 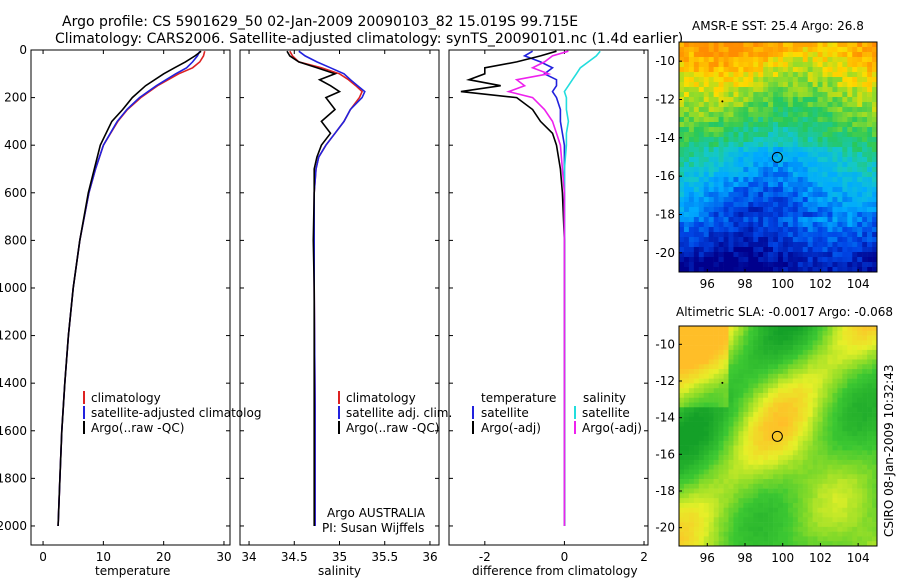 I want to click on series-line-climatology, so click(x=131, y=289).